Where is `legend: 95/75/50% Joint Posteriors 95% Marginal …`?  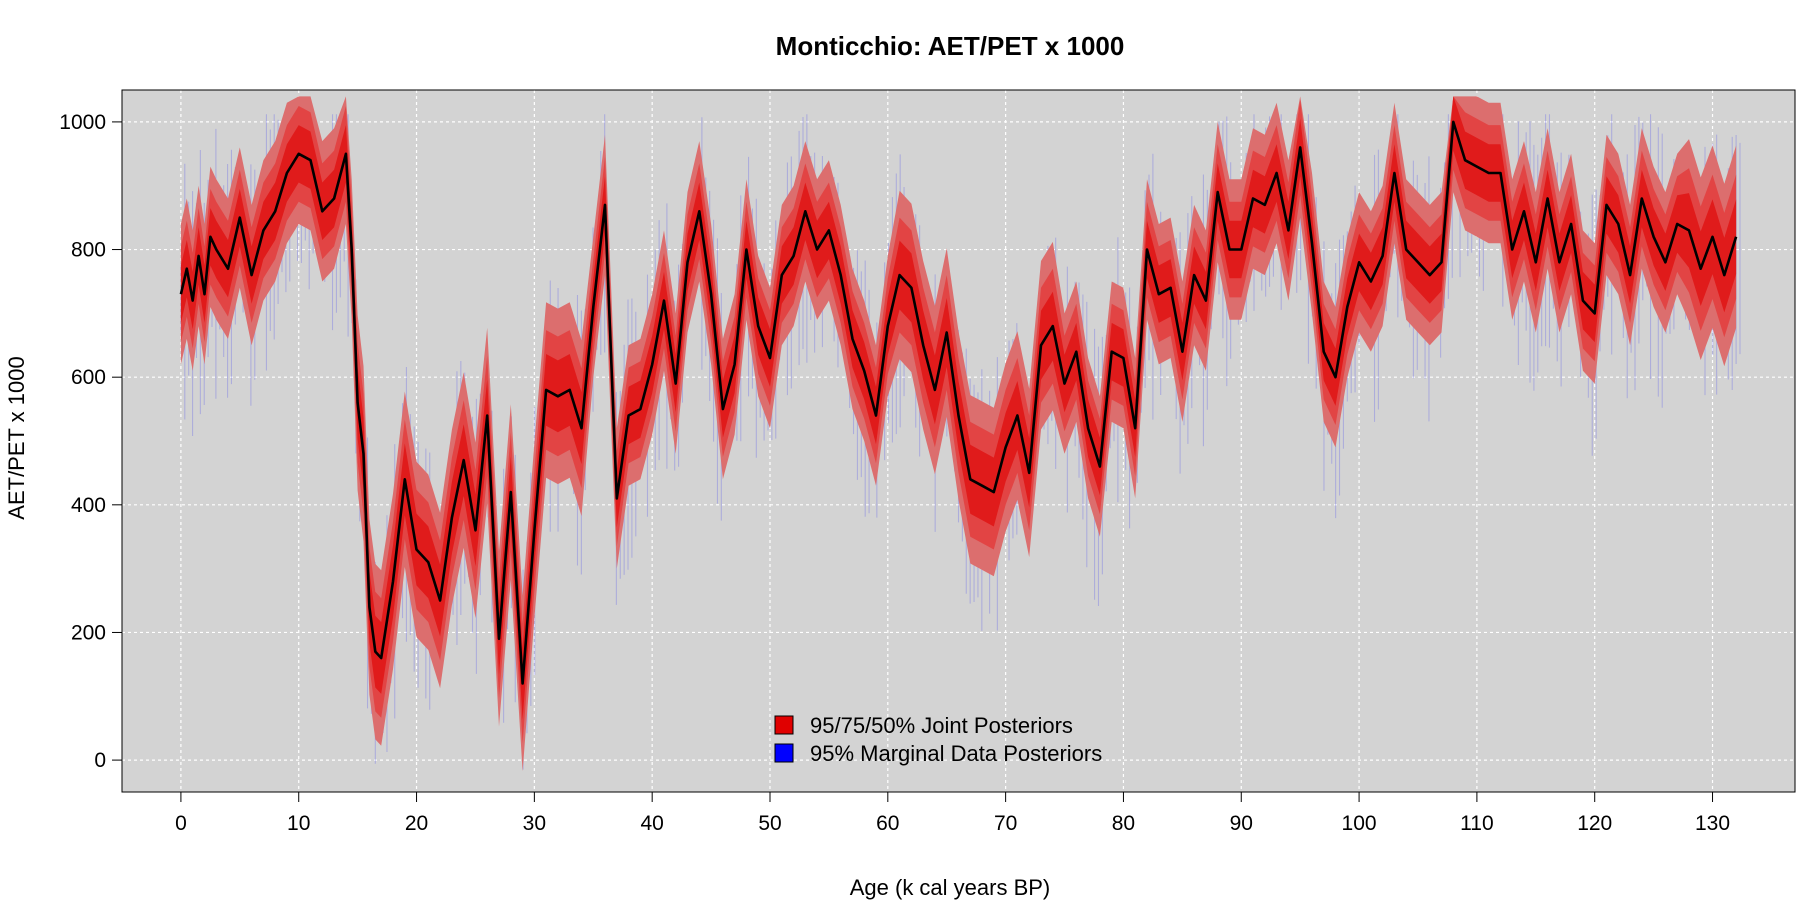
legend: 95/75/50% Joint Posteriors 95% Marginal … is located at coordinates (938, 739).